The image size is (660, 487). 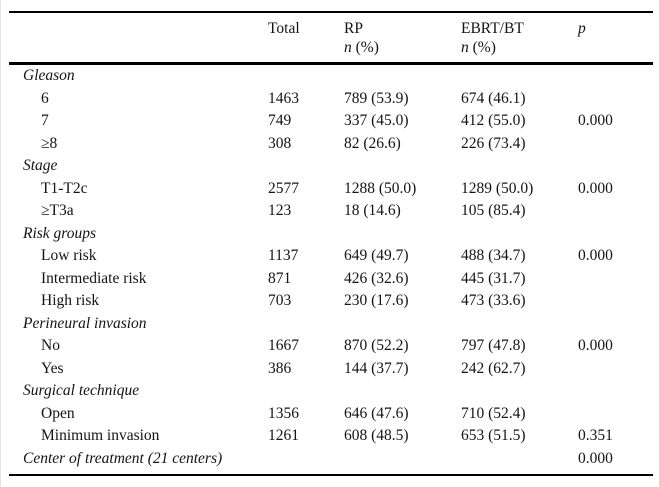 I want to click on total-value: 1261, so click(x=283, y=435).